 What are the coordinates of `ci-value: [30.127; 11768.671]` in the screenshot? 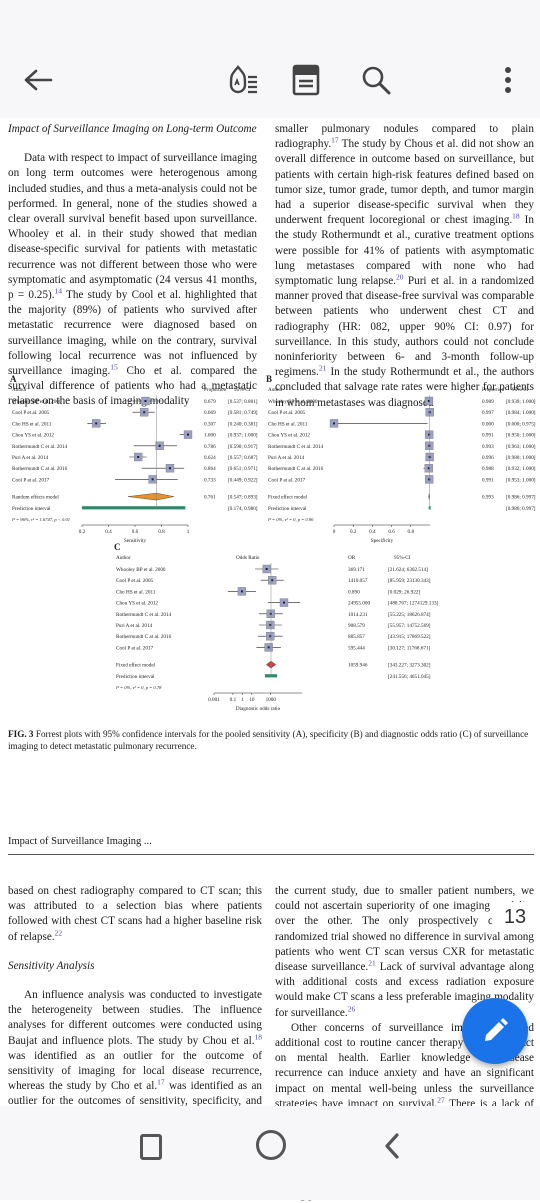 It's located at (409, 648).